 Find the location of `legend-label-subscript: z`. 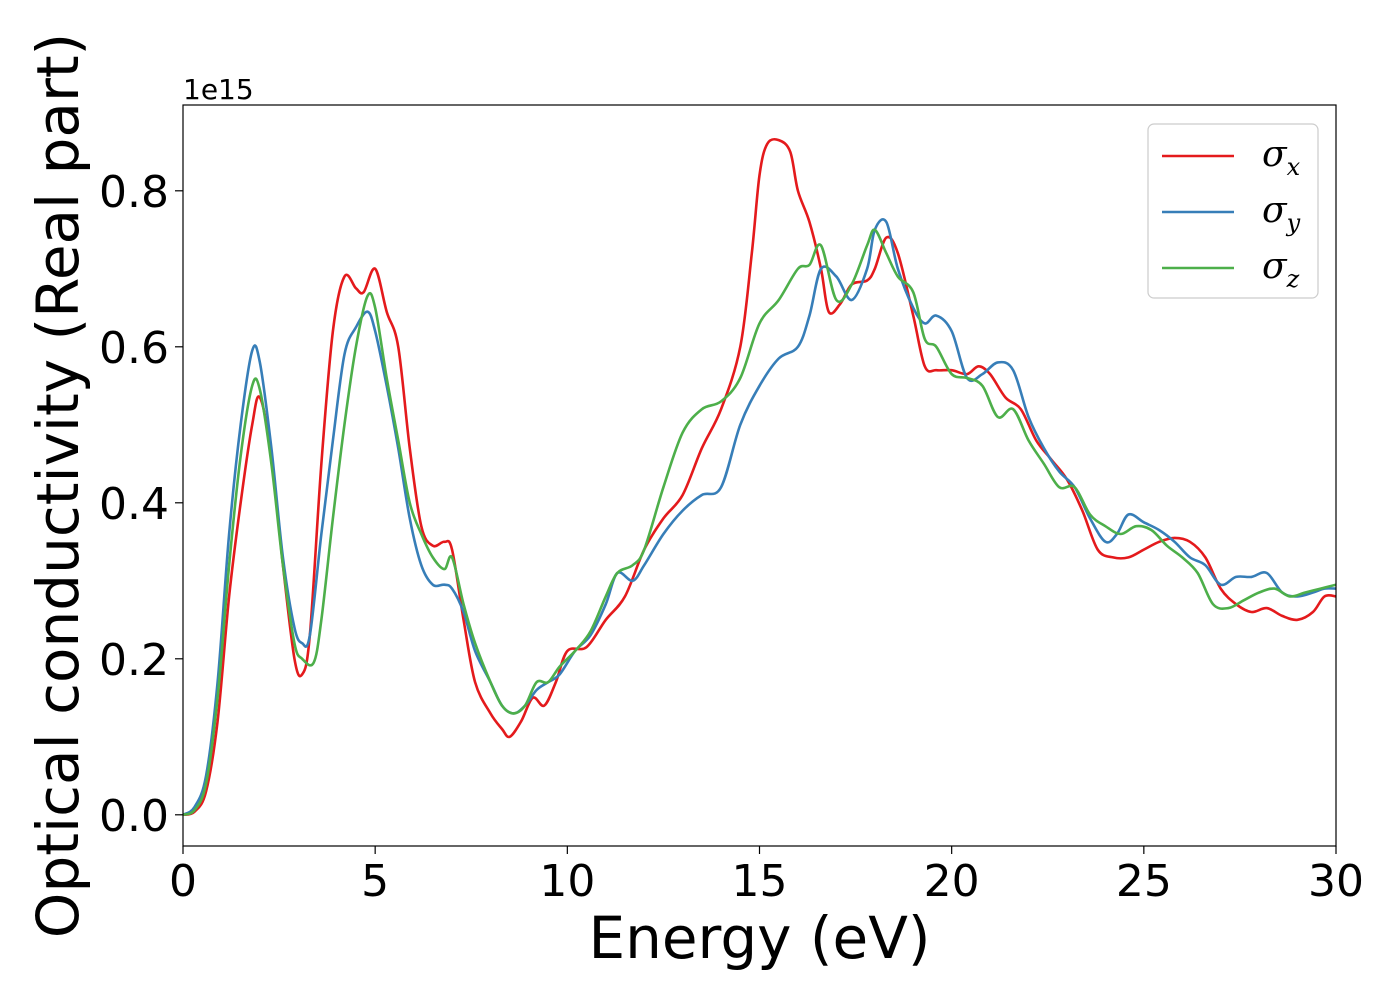

legend-label-subscript: z is located at coordinates (1293, 279).